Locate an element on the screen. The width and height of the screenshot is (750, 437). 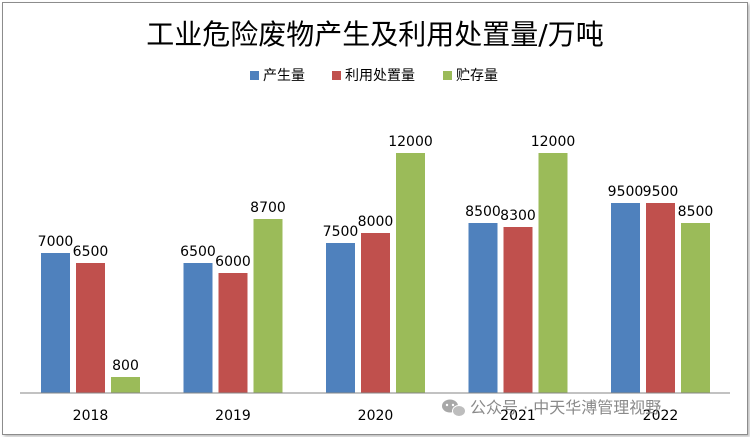
data-label-2022-2: 8500 is located at coordinates (696, 212).